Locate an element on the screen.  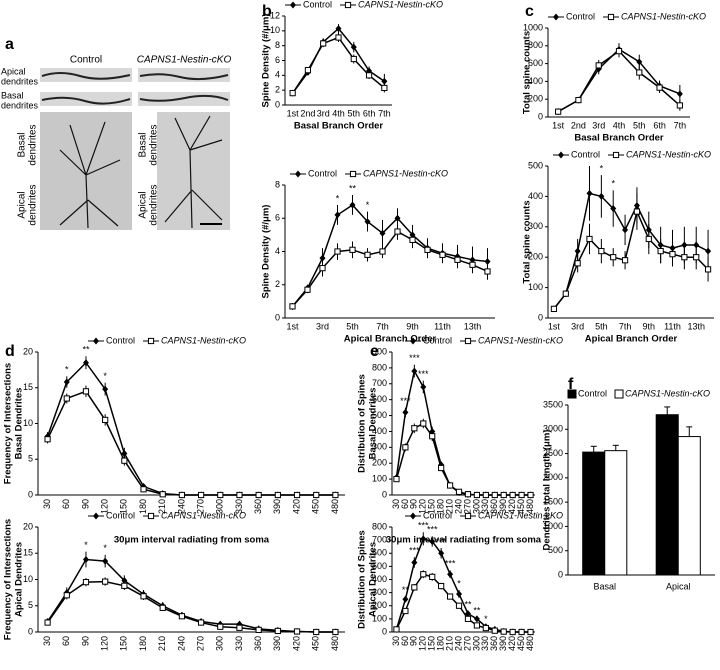
side-label: dendrites is located at coordinates (154, 144).